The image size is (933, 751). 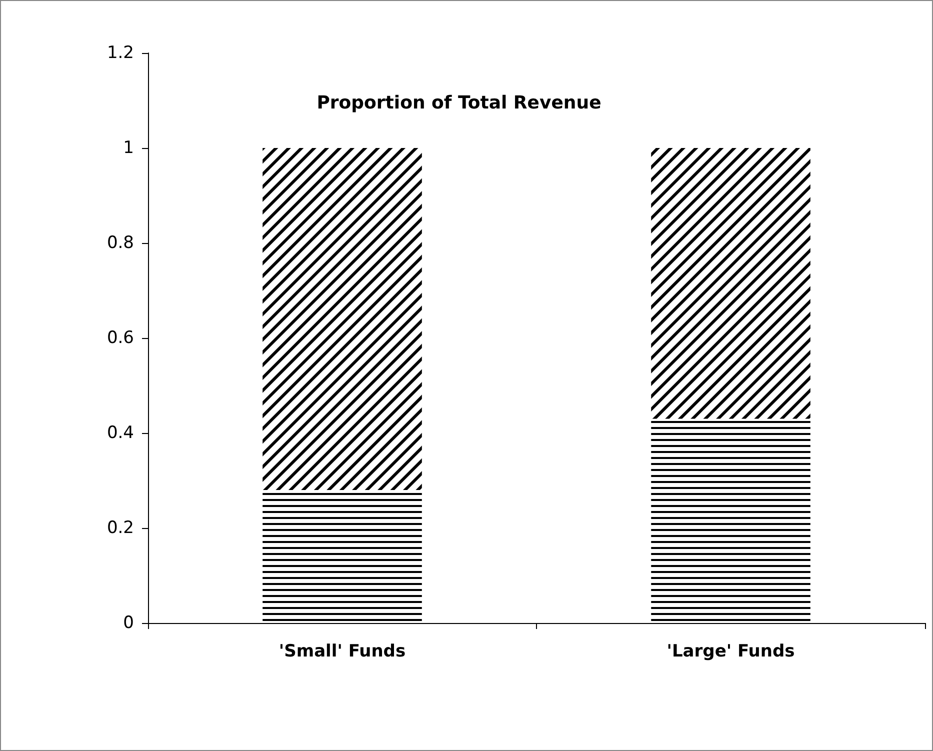 What do you see at coordinates (128, 148) in the screenshot?
I see `y-tick-label: 1` at bounding box center [128, 148].